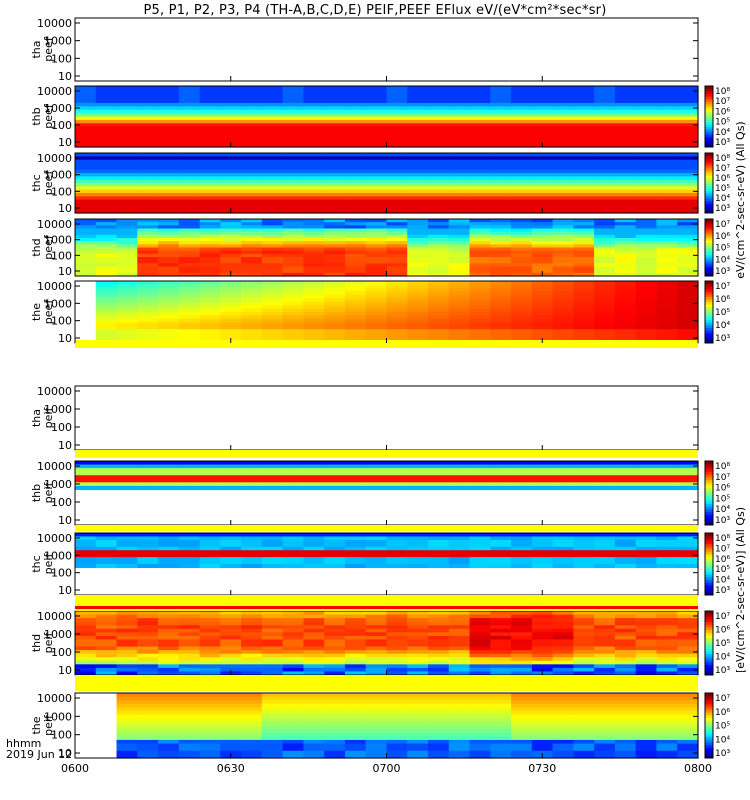  Describe the element at coordinates (65, 445) in the screenshot. I see `y-tick-label: 10` at that location.